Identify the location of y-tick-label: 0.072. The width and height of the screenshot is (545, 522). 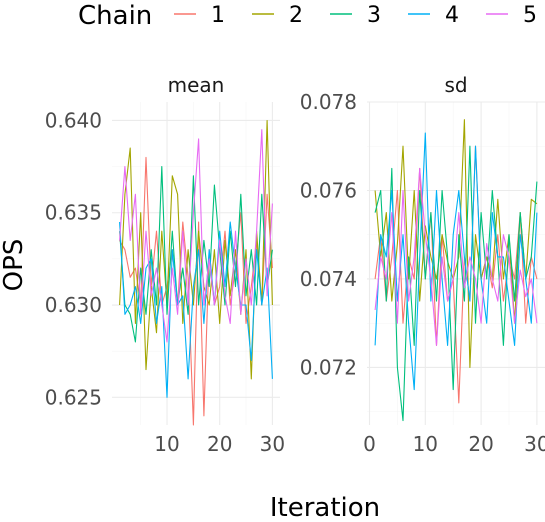
(328, 367).